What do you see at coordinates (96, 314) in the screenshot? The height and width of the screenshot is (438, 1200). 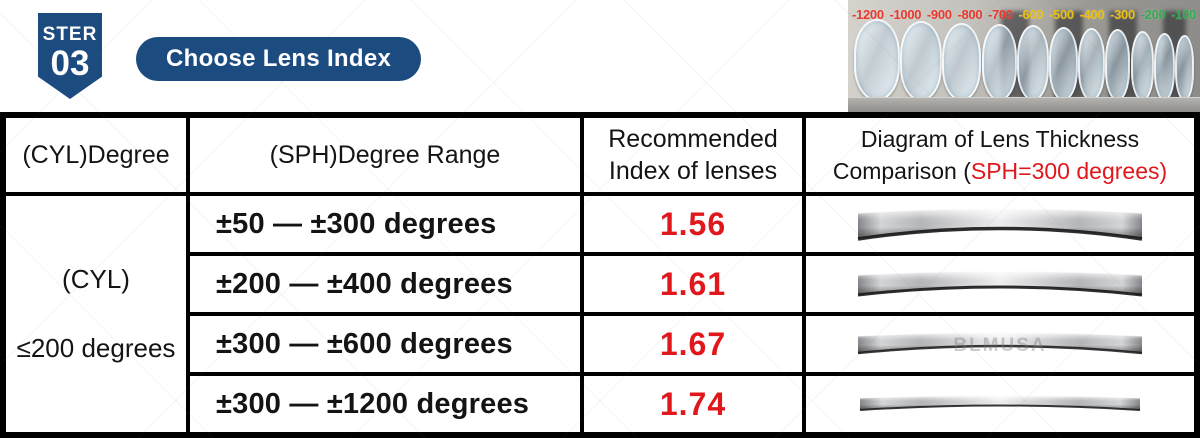 I see `cyl-group-cell: (CYL) ≤200 degrees` at bounding box center [96, 314].